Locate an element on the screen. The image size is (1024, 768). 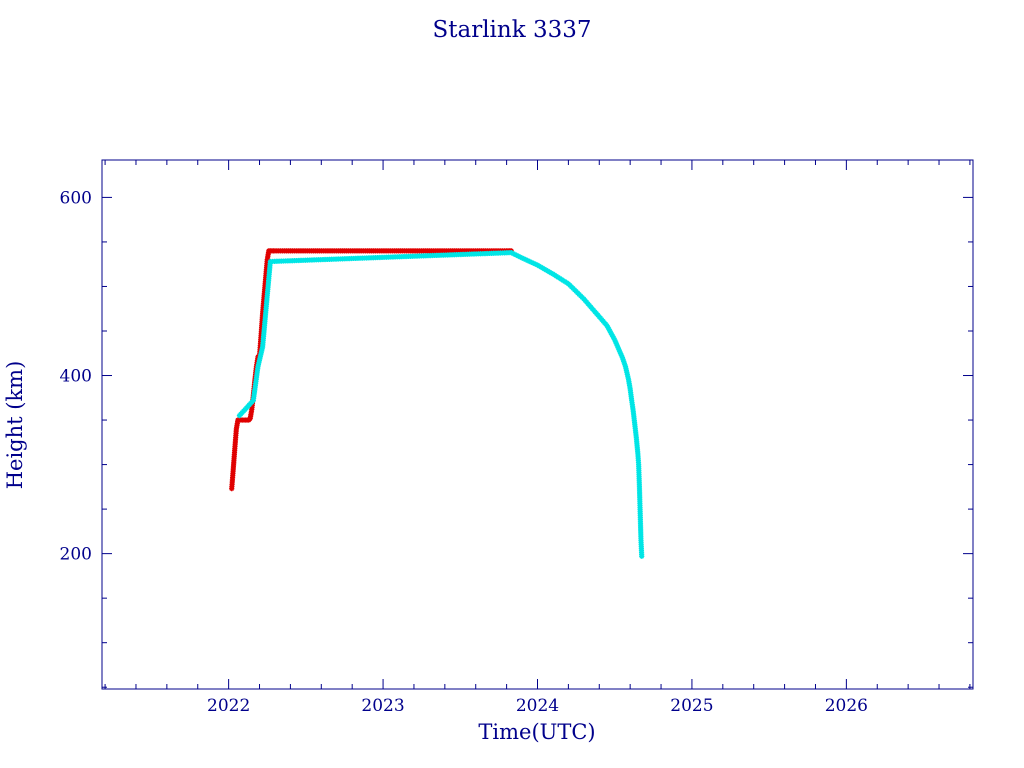
y-tick-label: 200 is located at coordinates (76, 555).